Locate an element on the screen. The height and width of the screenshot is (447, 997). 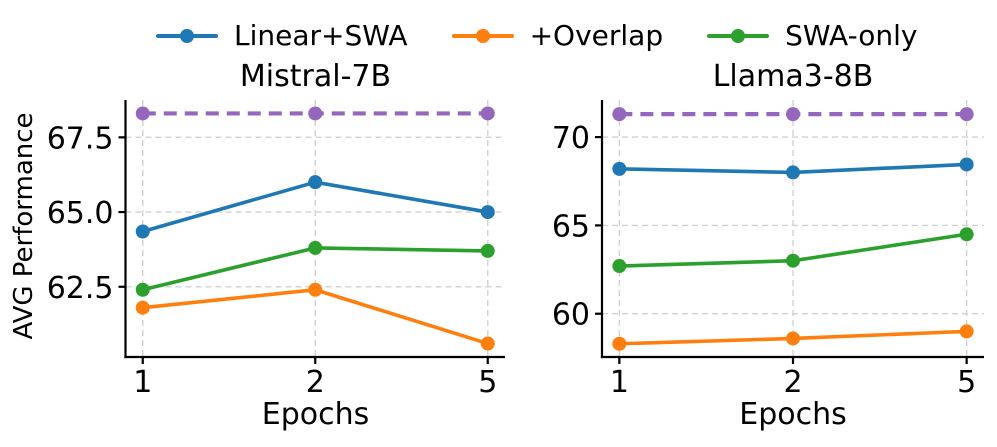
y-tick-label: 67.5 is located at coordinates (80, 138).